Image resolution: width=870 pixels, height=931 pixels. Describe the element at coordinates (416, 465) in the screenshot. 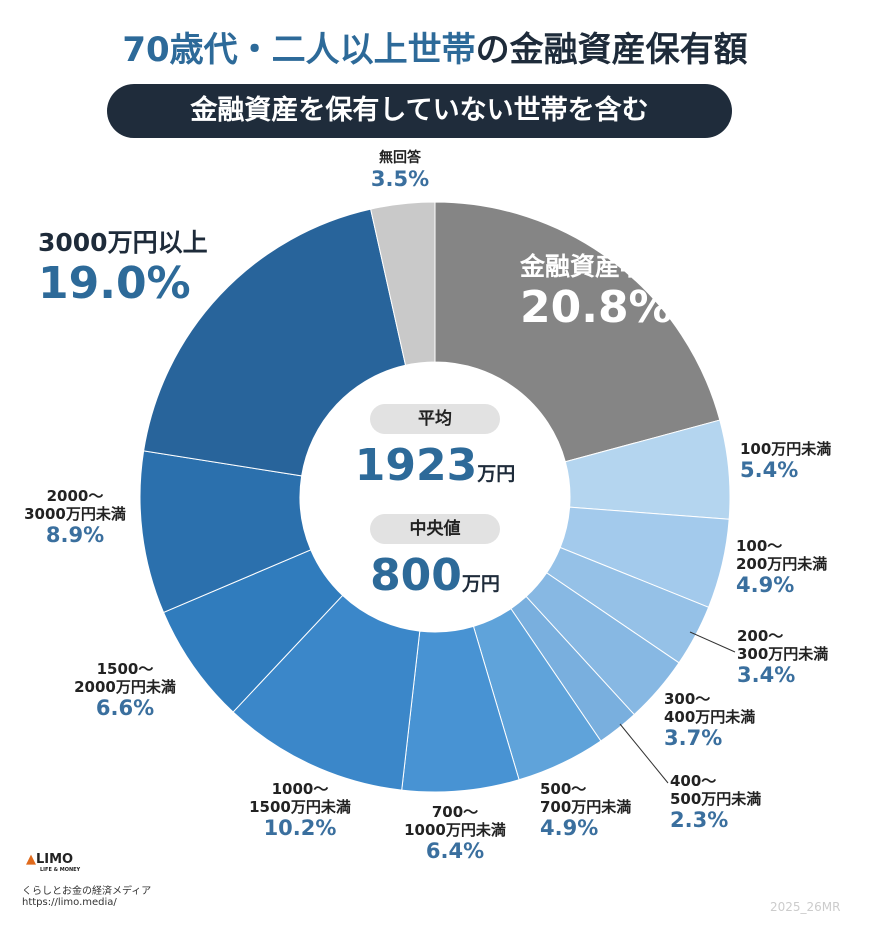

I see `mean-value: 1923` at that location.